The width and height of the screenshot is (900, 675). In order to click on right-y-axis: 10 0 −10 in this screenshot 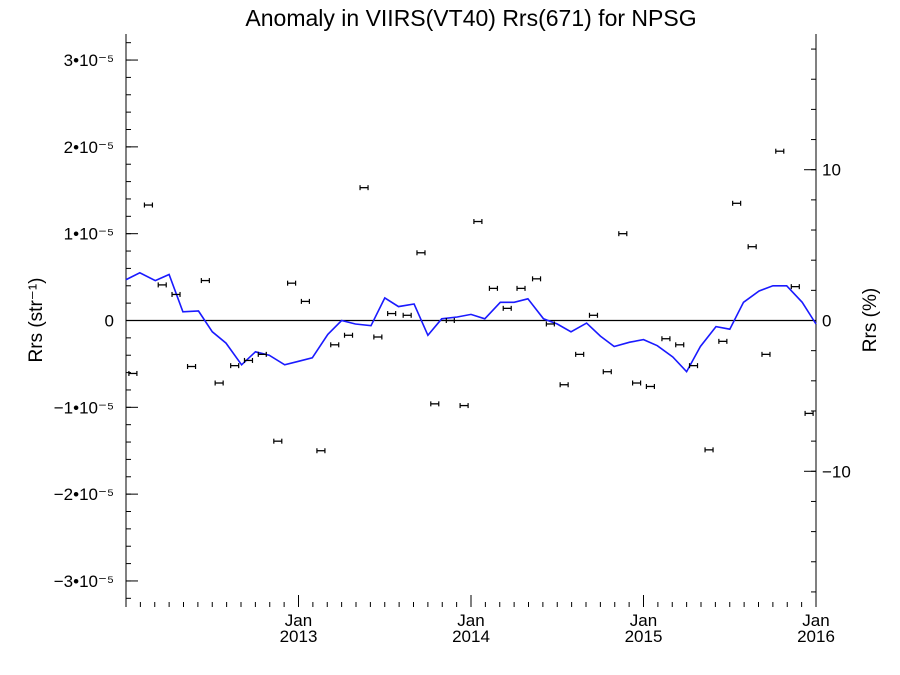, I will do `click(827, 320)`.